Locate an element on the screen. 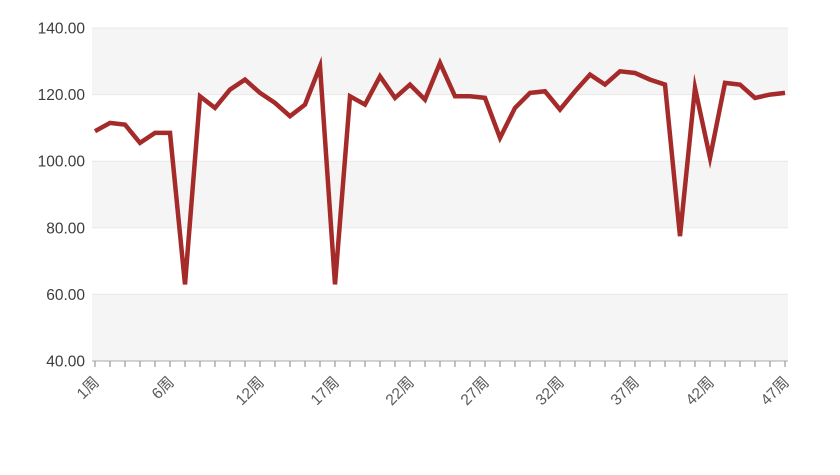 The width and height of the screenshot is (840, 475). plot-band is located at coordinates (440, 327).